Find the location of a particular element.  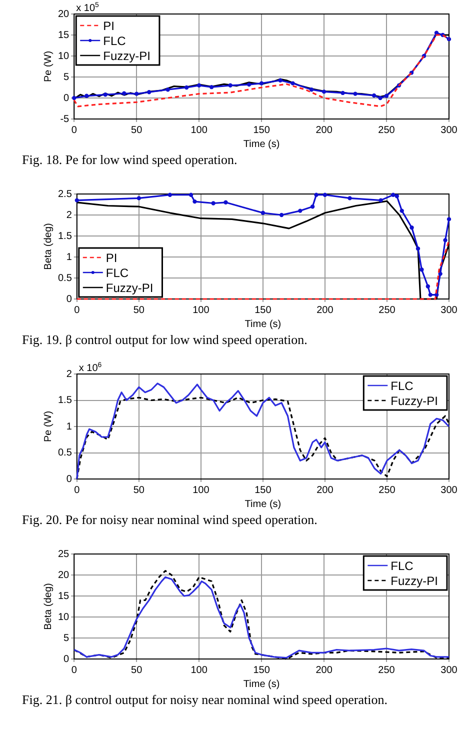

line-series is located at coordinates (263, 269).